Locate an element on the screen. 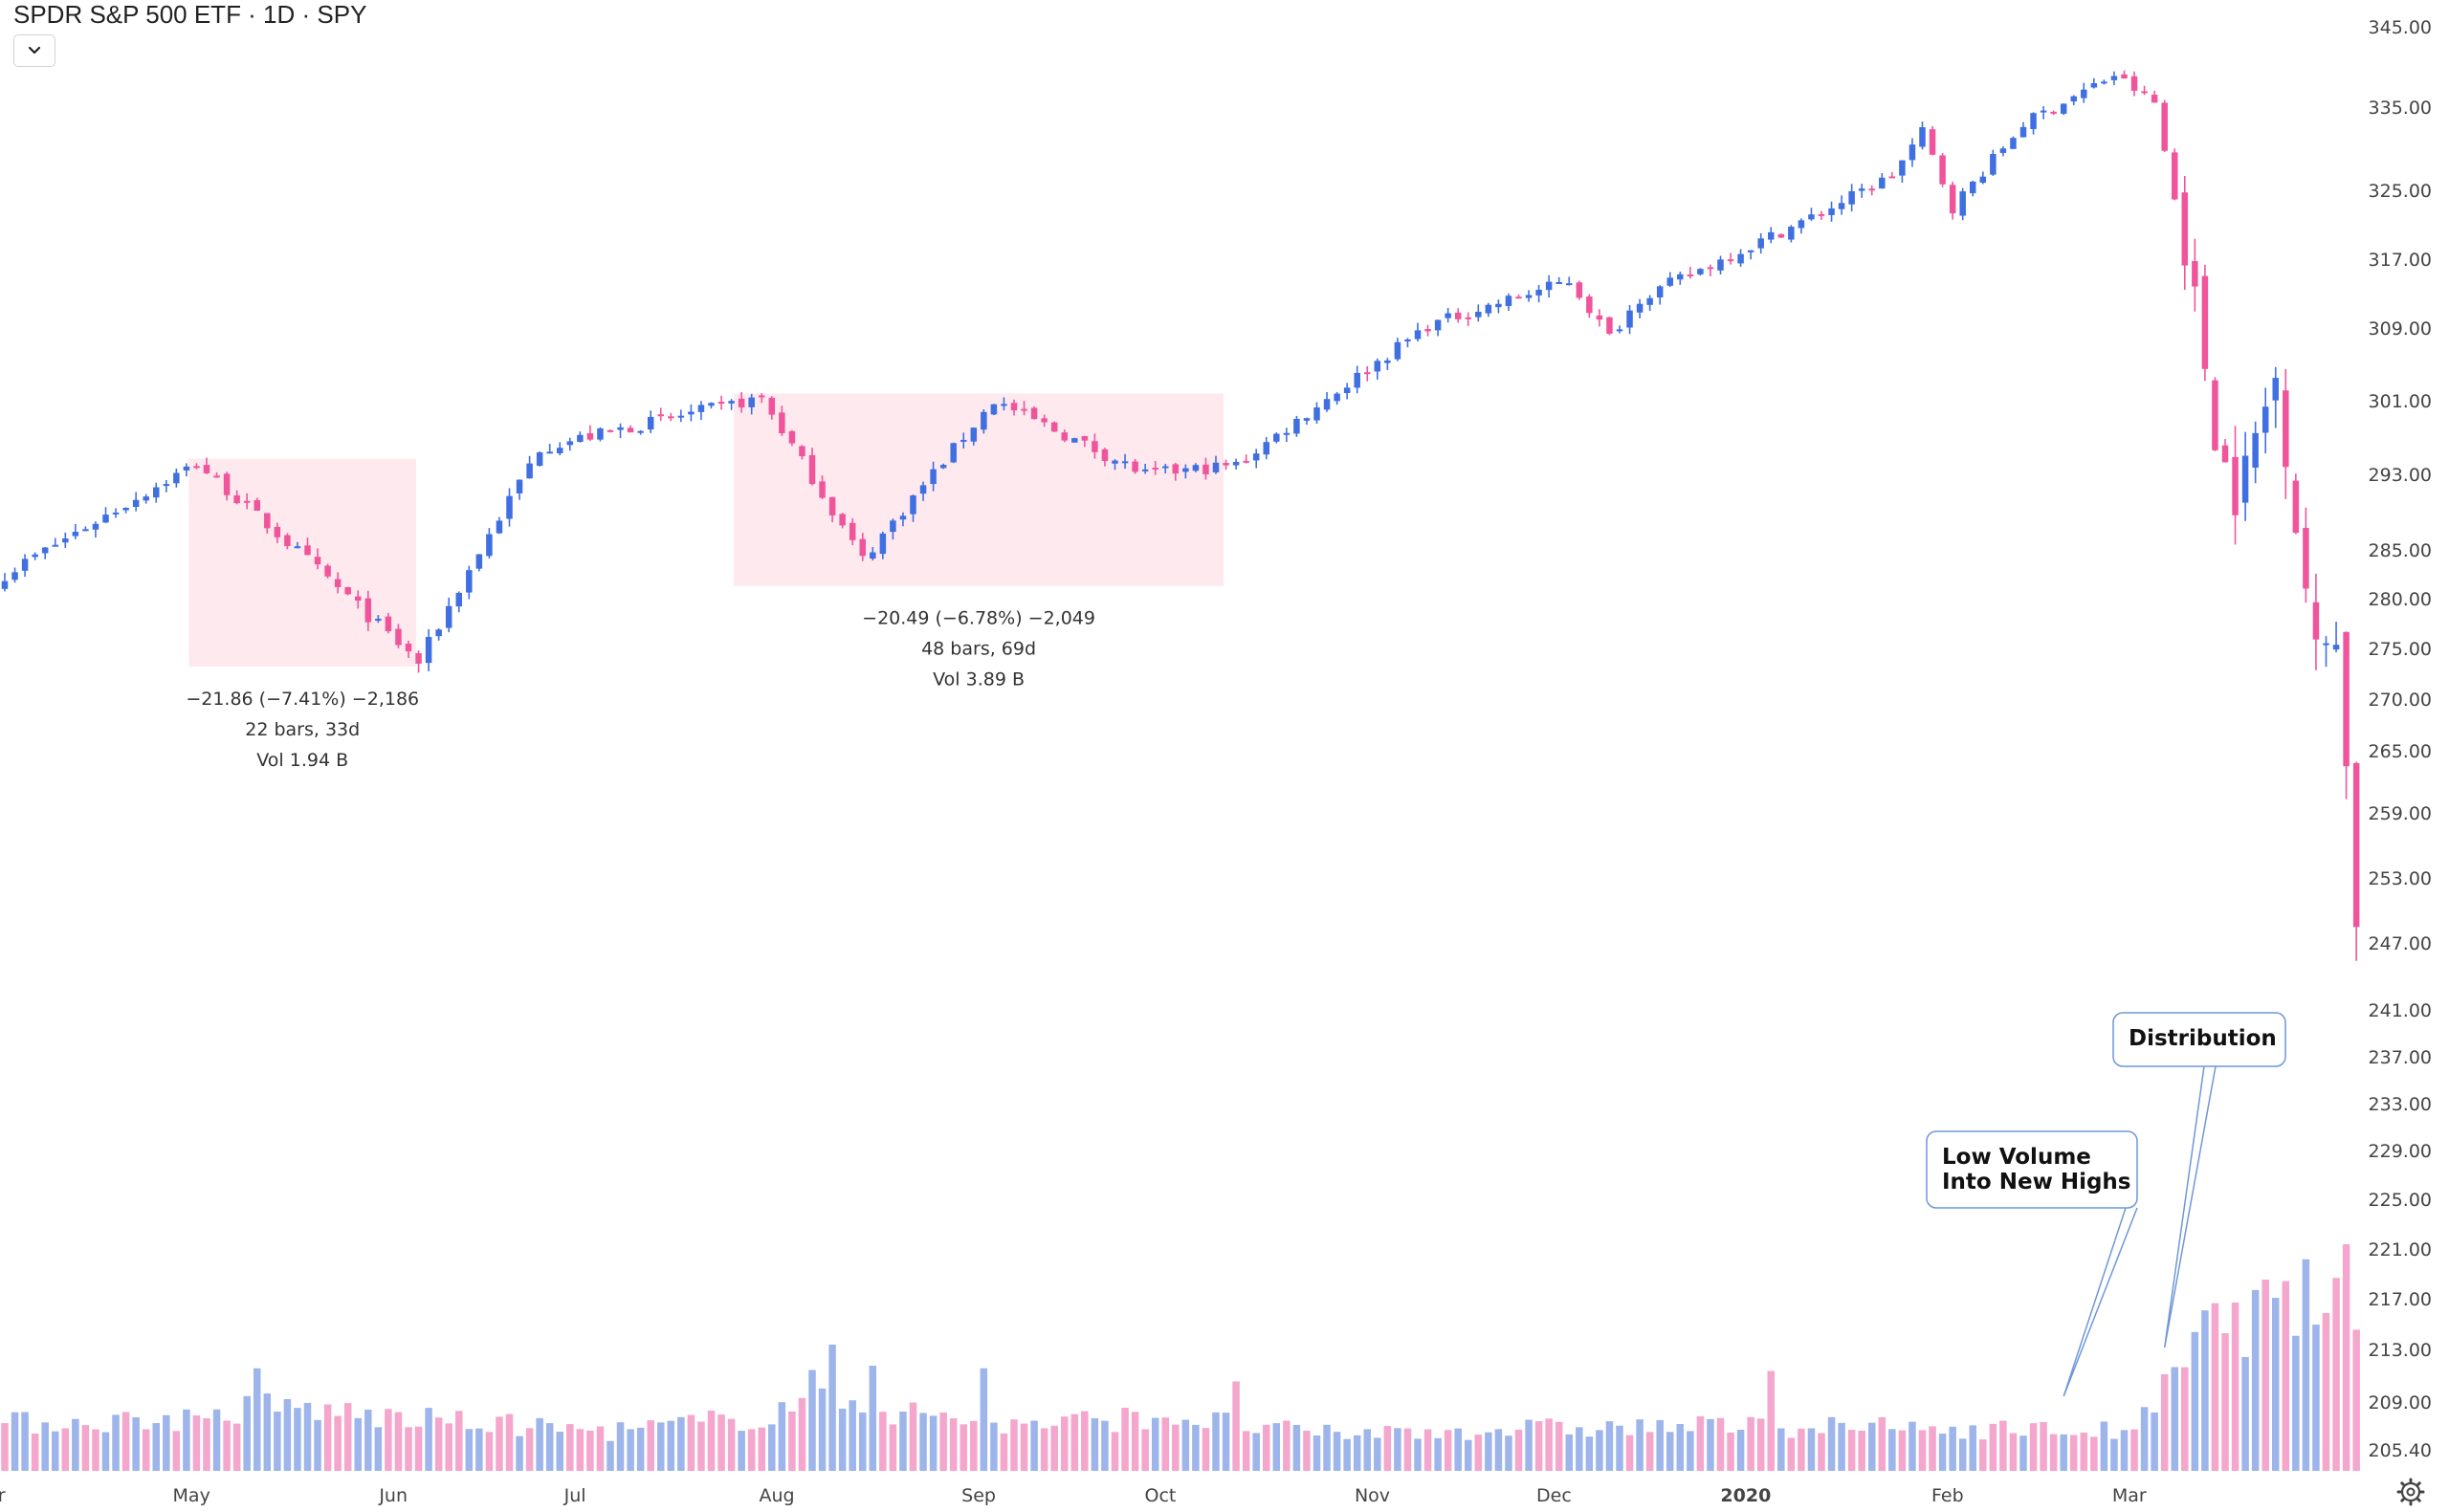  settings-button is located at coordinates (2411, 1492).